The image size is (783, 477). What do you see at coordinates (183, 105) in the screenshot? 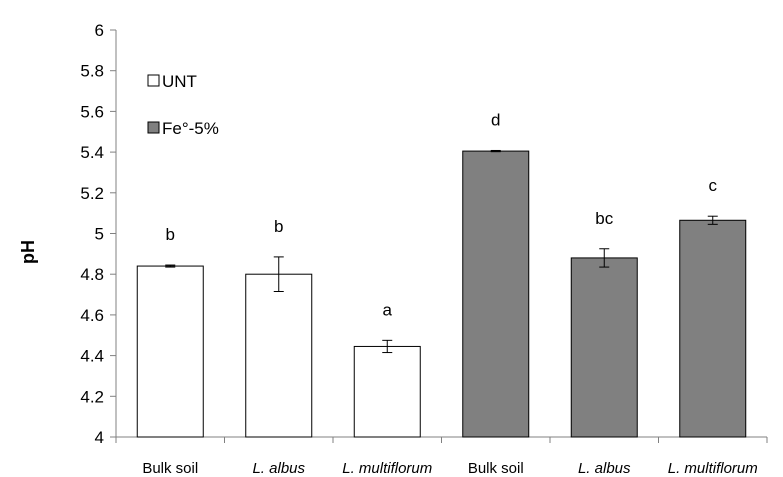
I see `legend: UNT Fe°-5%` at bounding box center [183, 105].